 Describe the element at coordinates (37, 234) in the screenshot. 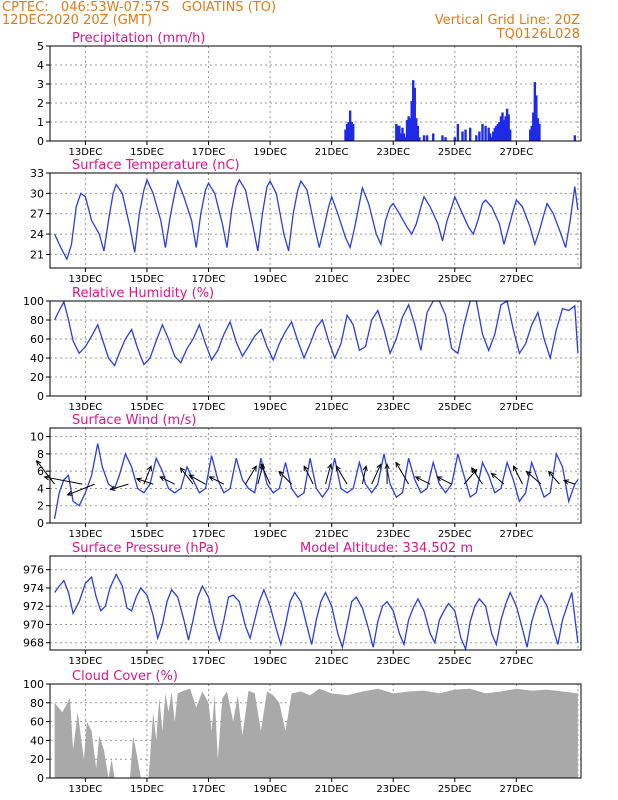

I see `y-tick-label: 24` at that location.